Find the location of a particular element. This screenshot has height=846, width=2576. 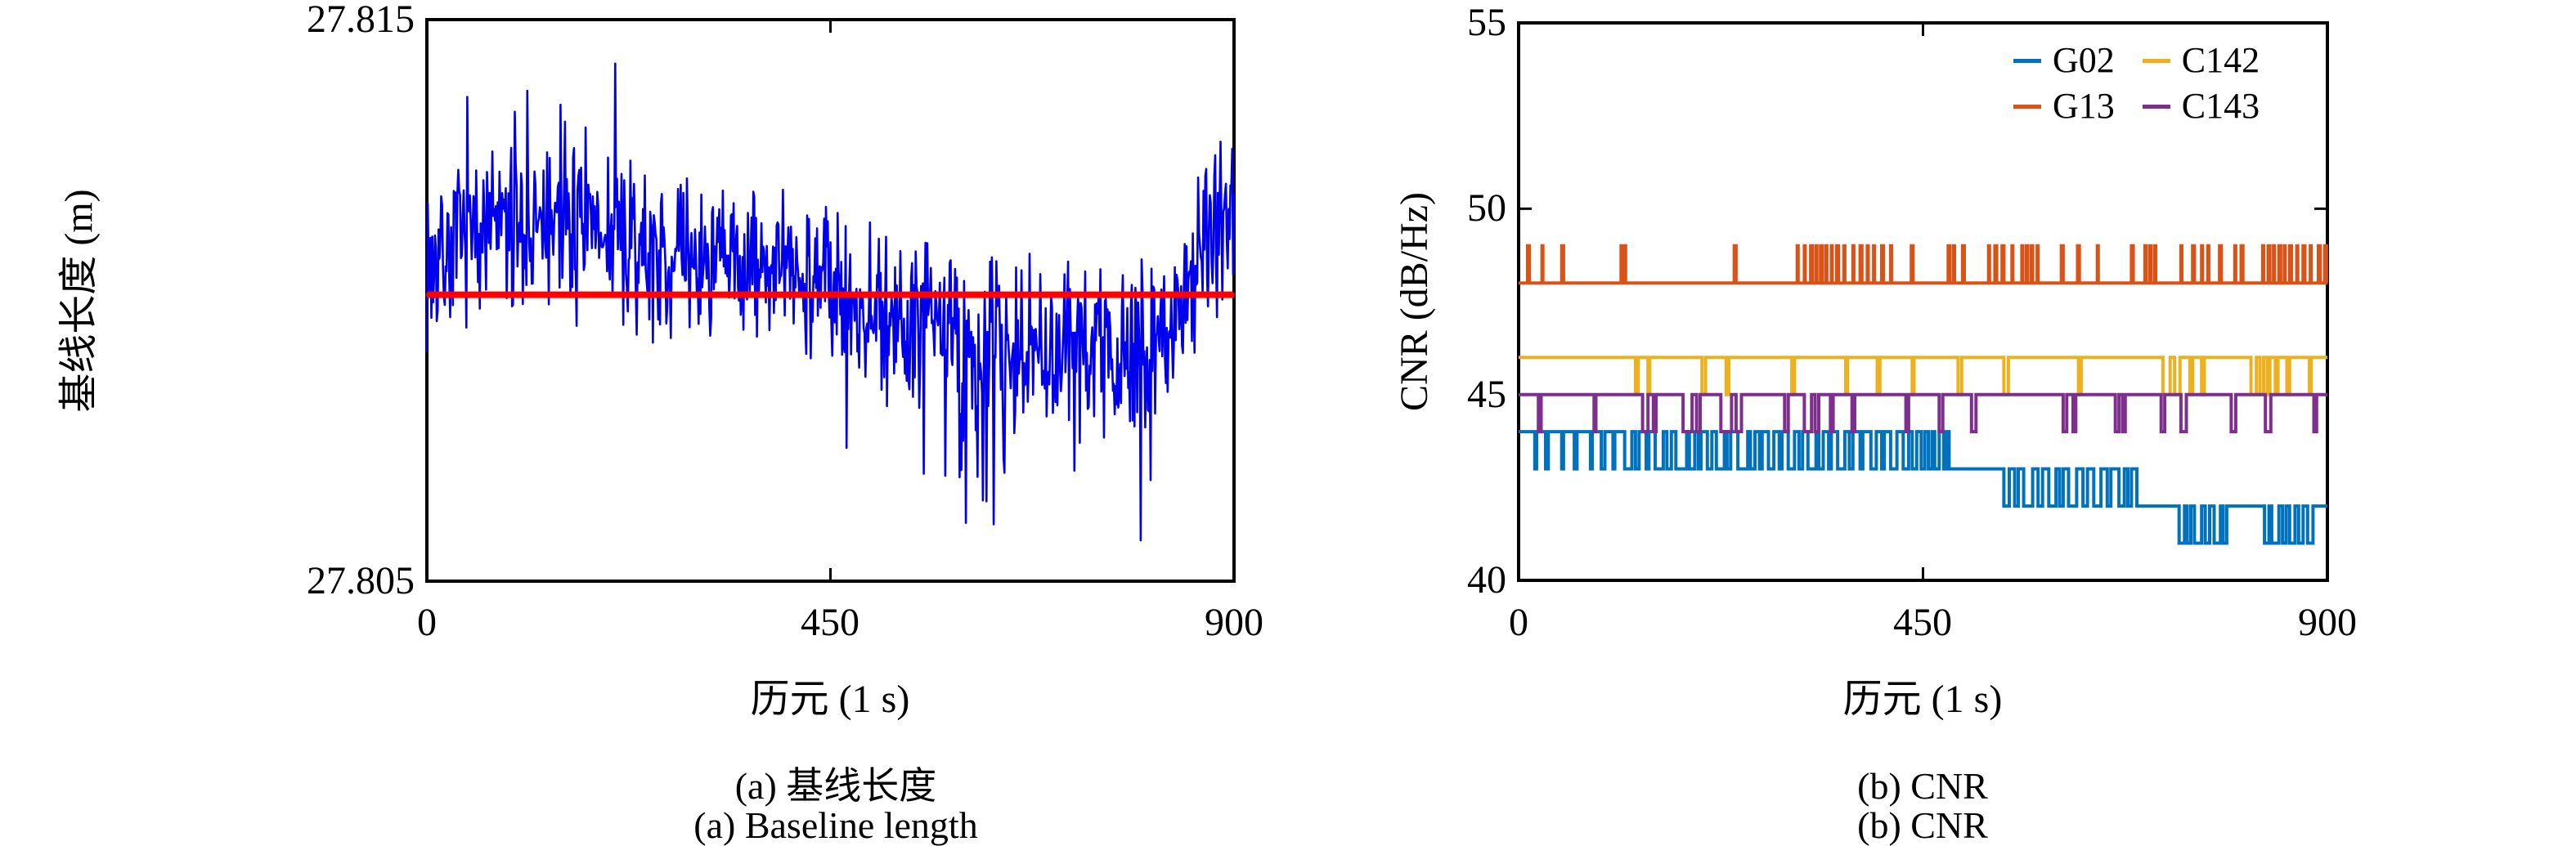

legend-item-g02: G02 is located at coordinates (2064, 60).